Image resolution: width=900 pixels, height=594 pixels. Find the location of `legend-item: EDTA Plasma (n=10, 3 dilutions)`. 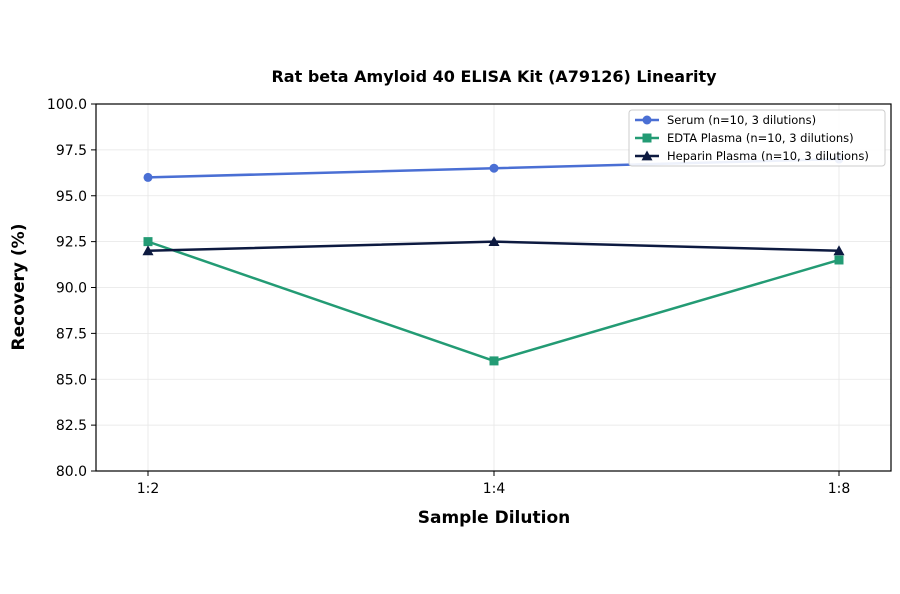

legend-item: EDTA Plasma (n=10, 3 dilutions) is located at coordinates (744, 138).